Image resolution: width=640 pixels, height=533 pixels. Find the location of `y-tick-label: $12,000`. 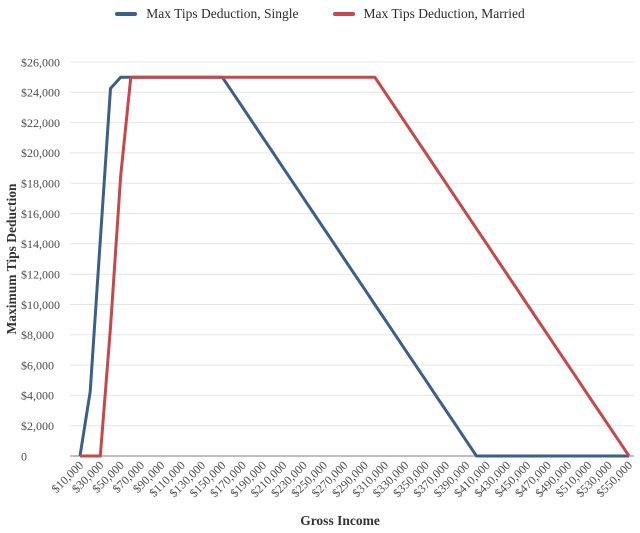

y-tick-label: $12,000 is located at coordinates (40, 275).